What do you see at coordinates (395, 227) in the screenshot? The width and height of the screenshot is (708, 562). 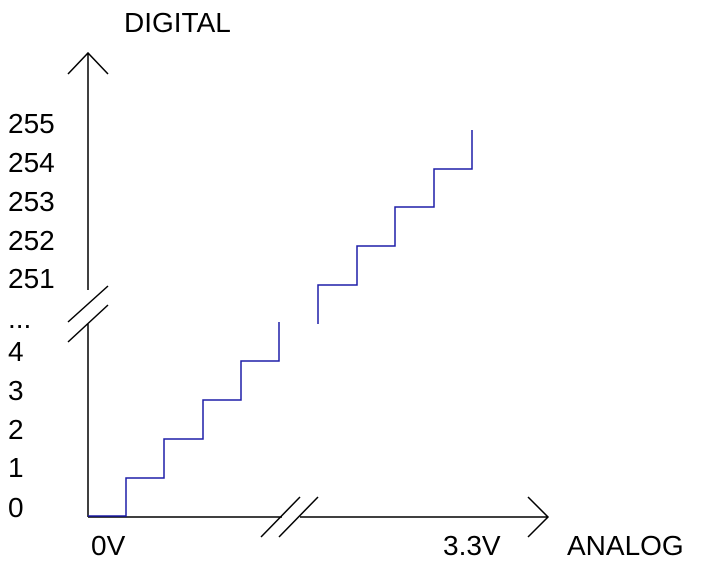 I see `staircase-upper` at bounding box center [395, 227].